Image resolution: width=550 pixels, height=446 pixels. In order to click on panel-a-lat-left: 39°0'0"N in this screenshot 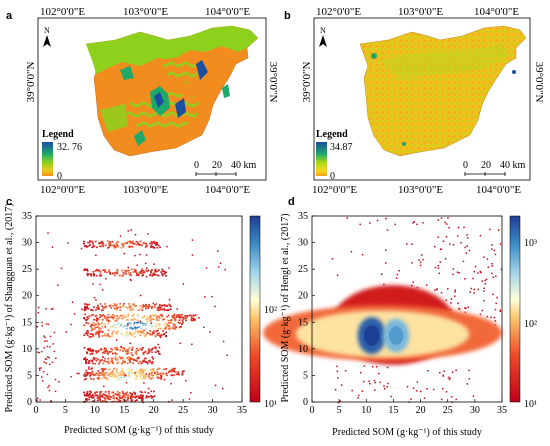, I will do `click(31, 82)`.